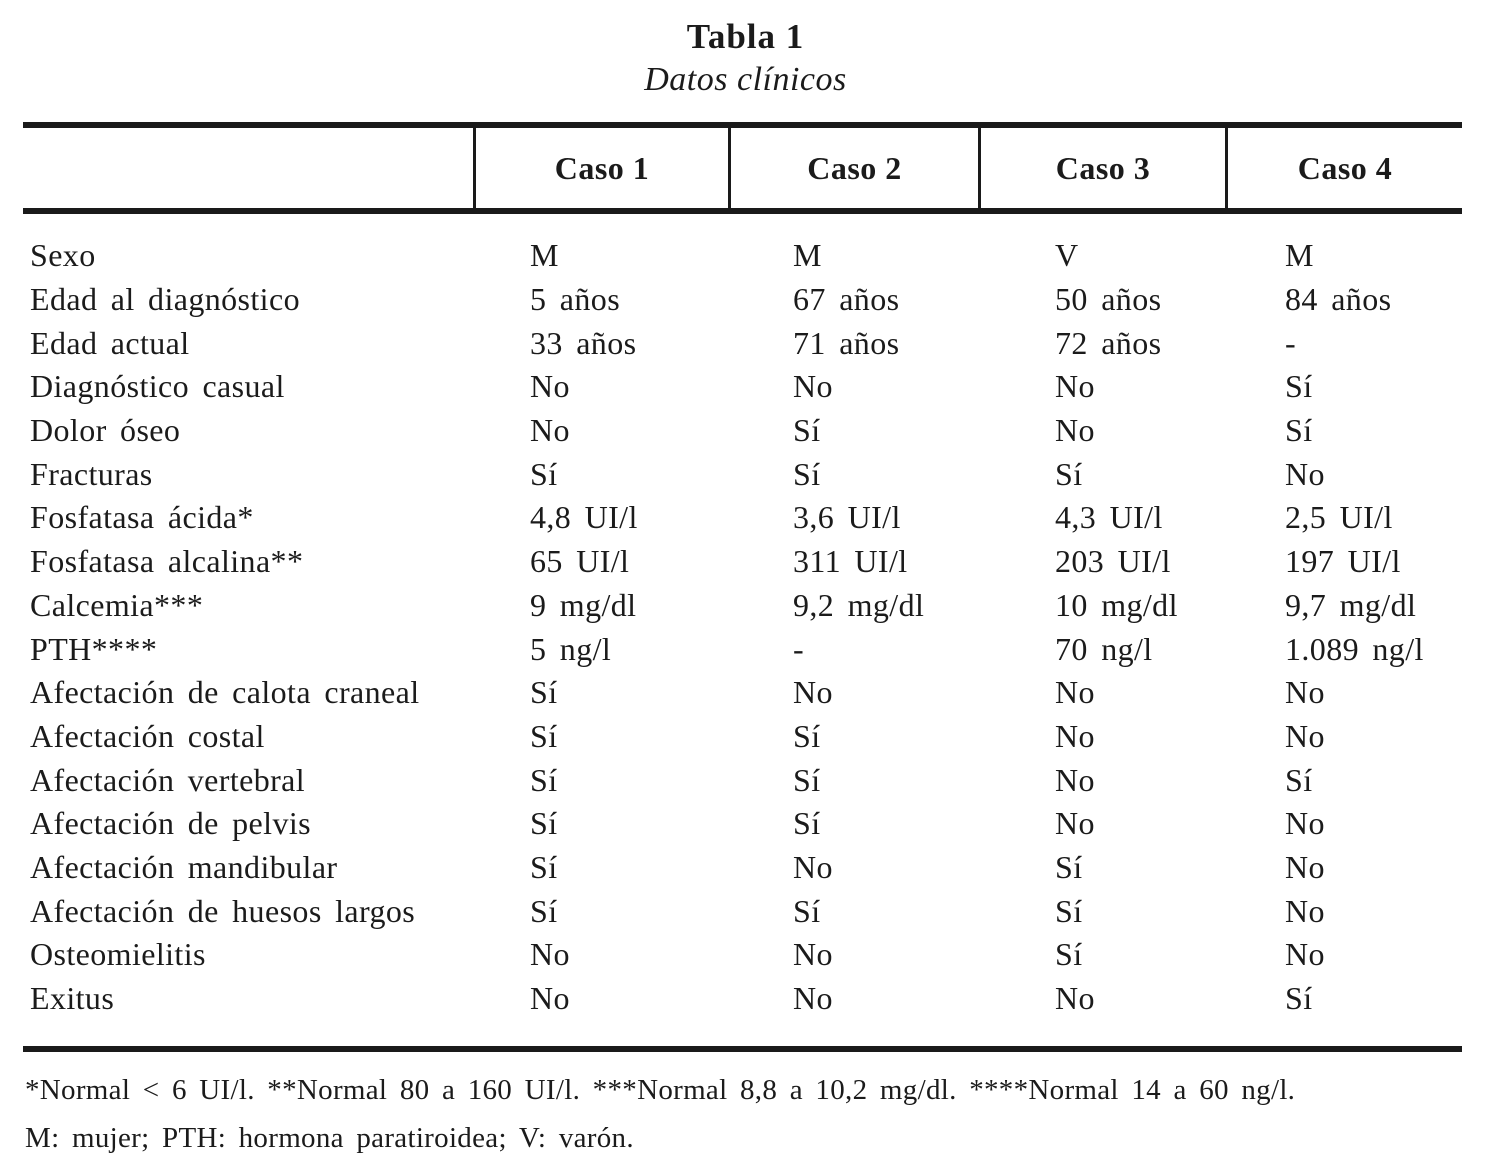 This screenshot has height=1170, width=1491. What do you see at coordinates (742, 868) in the screenshot?
I see `table-row: Afectación mandibular Sí No Sí No` at bounding box center [742, 868].